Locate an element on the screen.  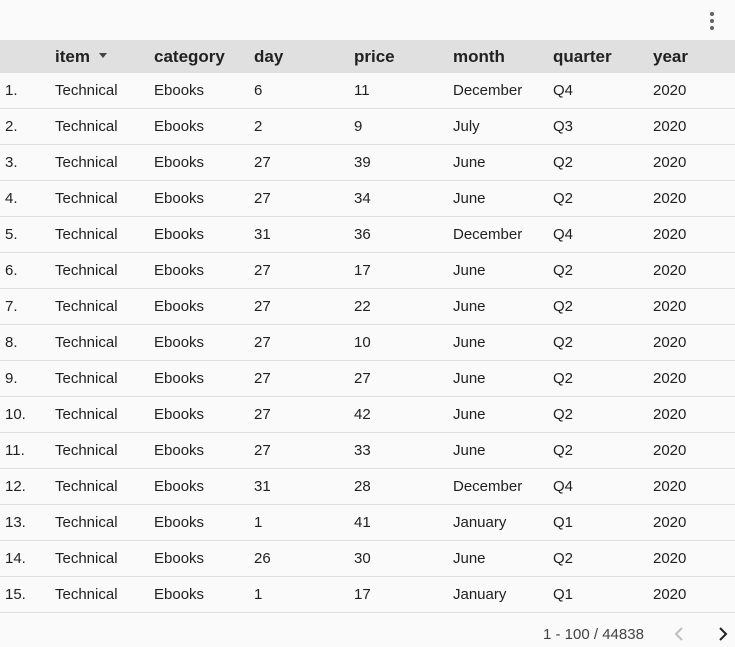
cell-day: 2 is located at coordinates (258, 126).